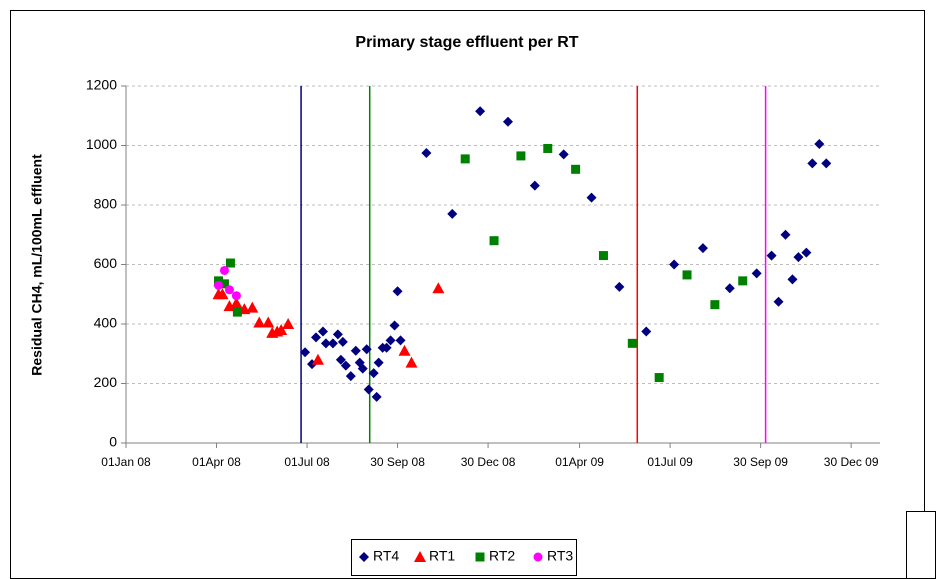  I want to click on y-tick-label: 200, so click(106, 382).